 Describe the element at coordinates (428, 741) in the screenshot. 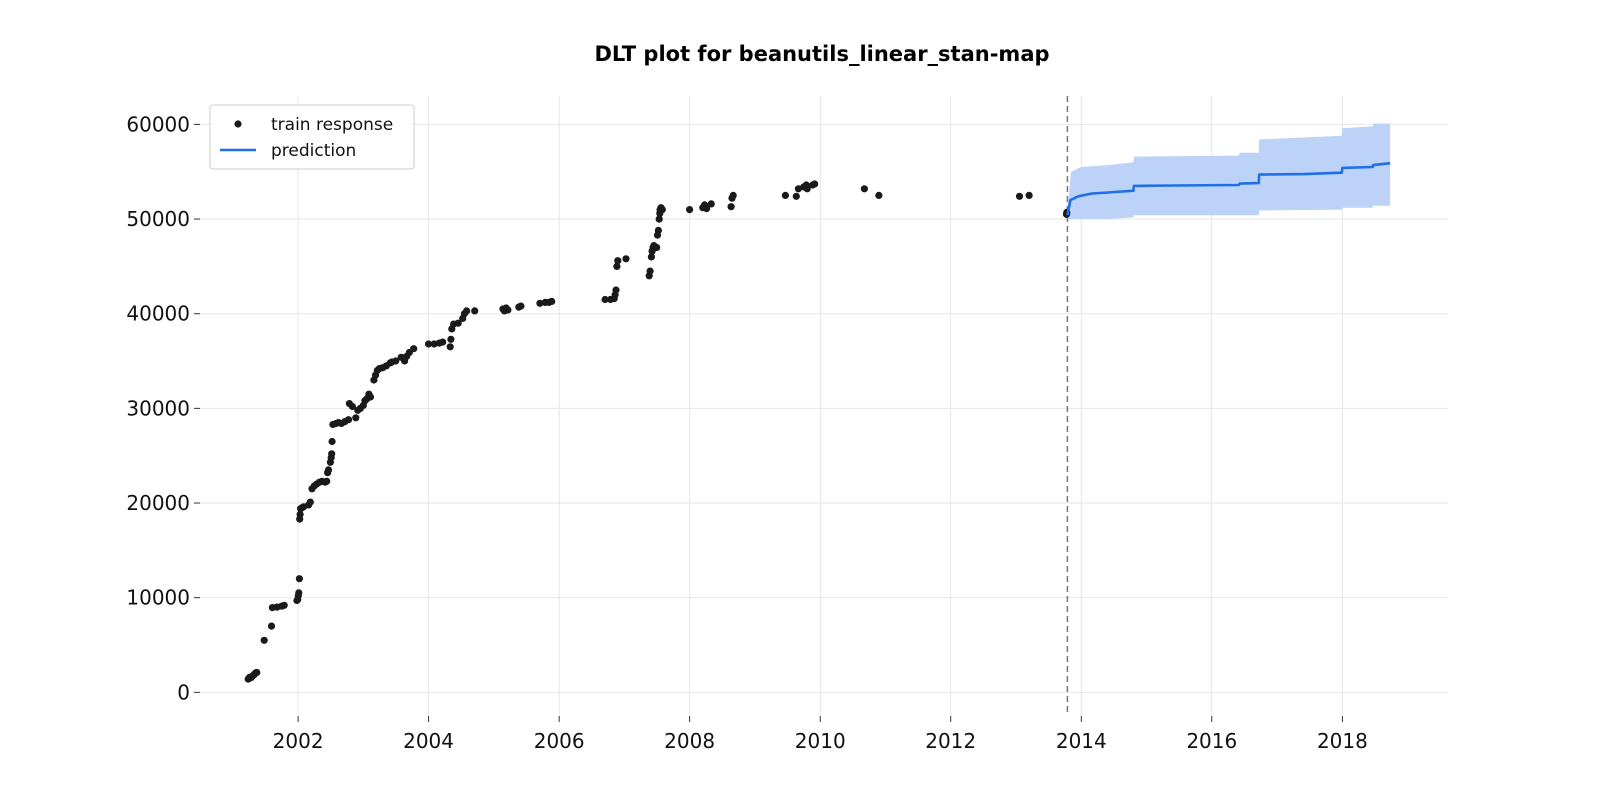

I see `x-tick-label: 2004` at that location.